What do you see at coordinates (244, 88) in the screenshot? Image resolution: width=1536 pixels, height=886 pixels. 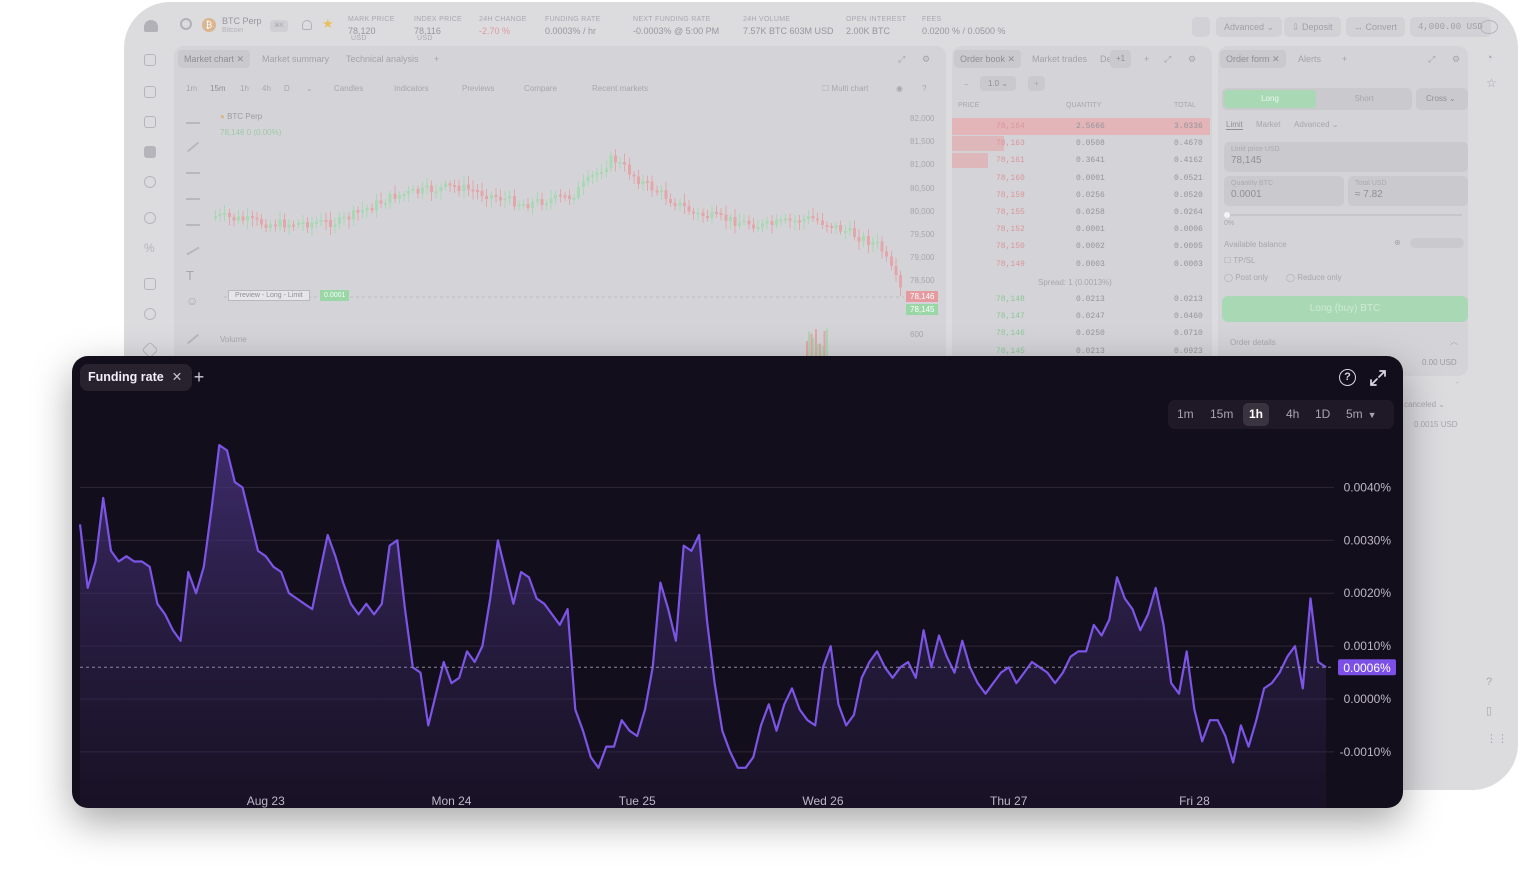 I see `chart-timeframe-2: 1h` at bounding box center [244, 88].